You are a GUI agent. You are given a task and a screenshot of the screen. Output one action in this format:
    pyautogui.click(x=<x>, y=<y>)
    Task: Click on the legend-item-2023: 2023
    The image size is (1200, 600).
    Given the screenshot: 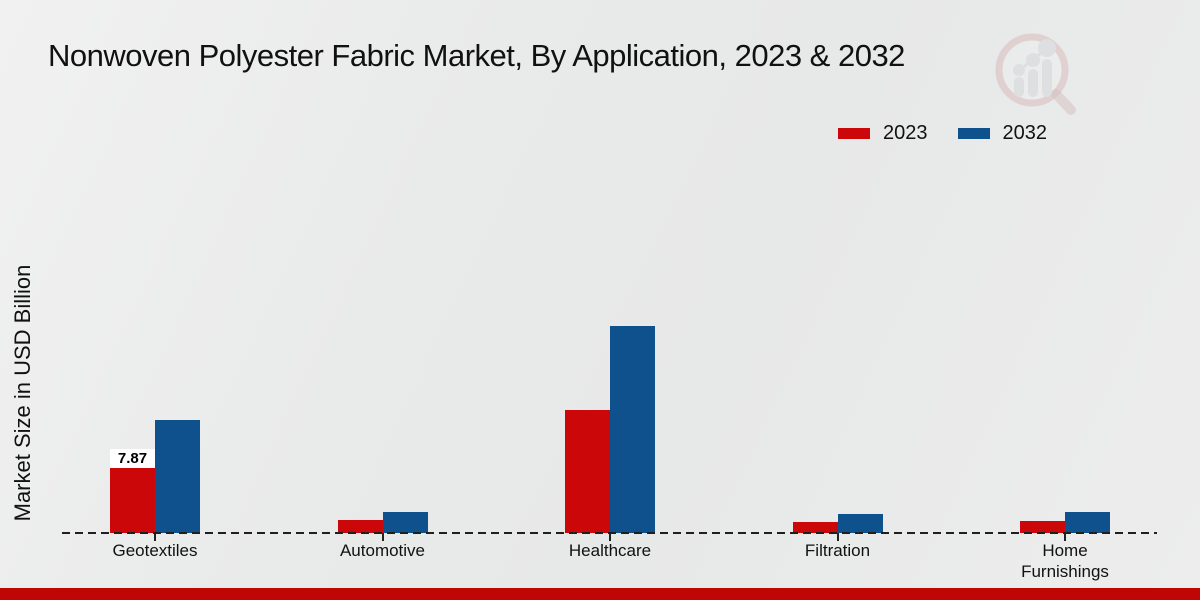 What is the action you would take?
    pyautogui.click(x=883, y=133)
    